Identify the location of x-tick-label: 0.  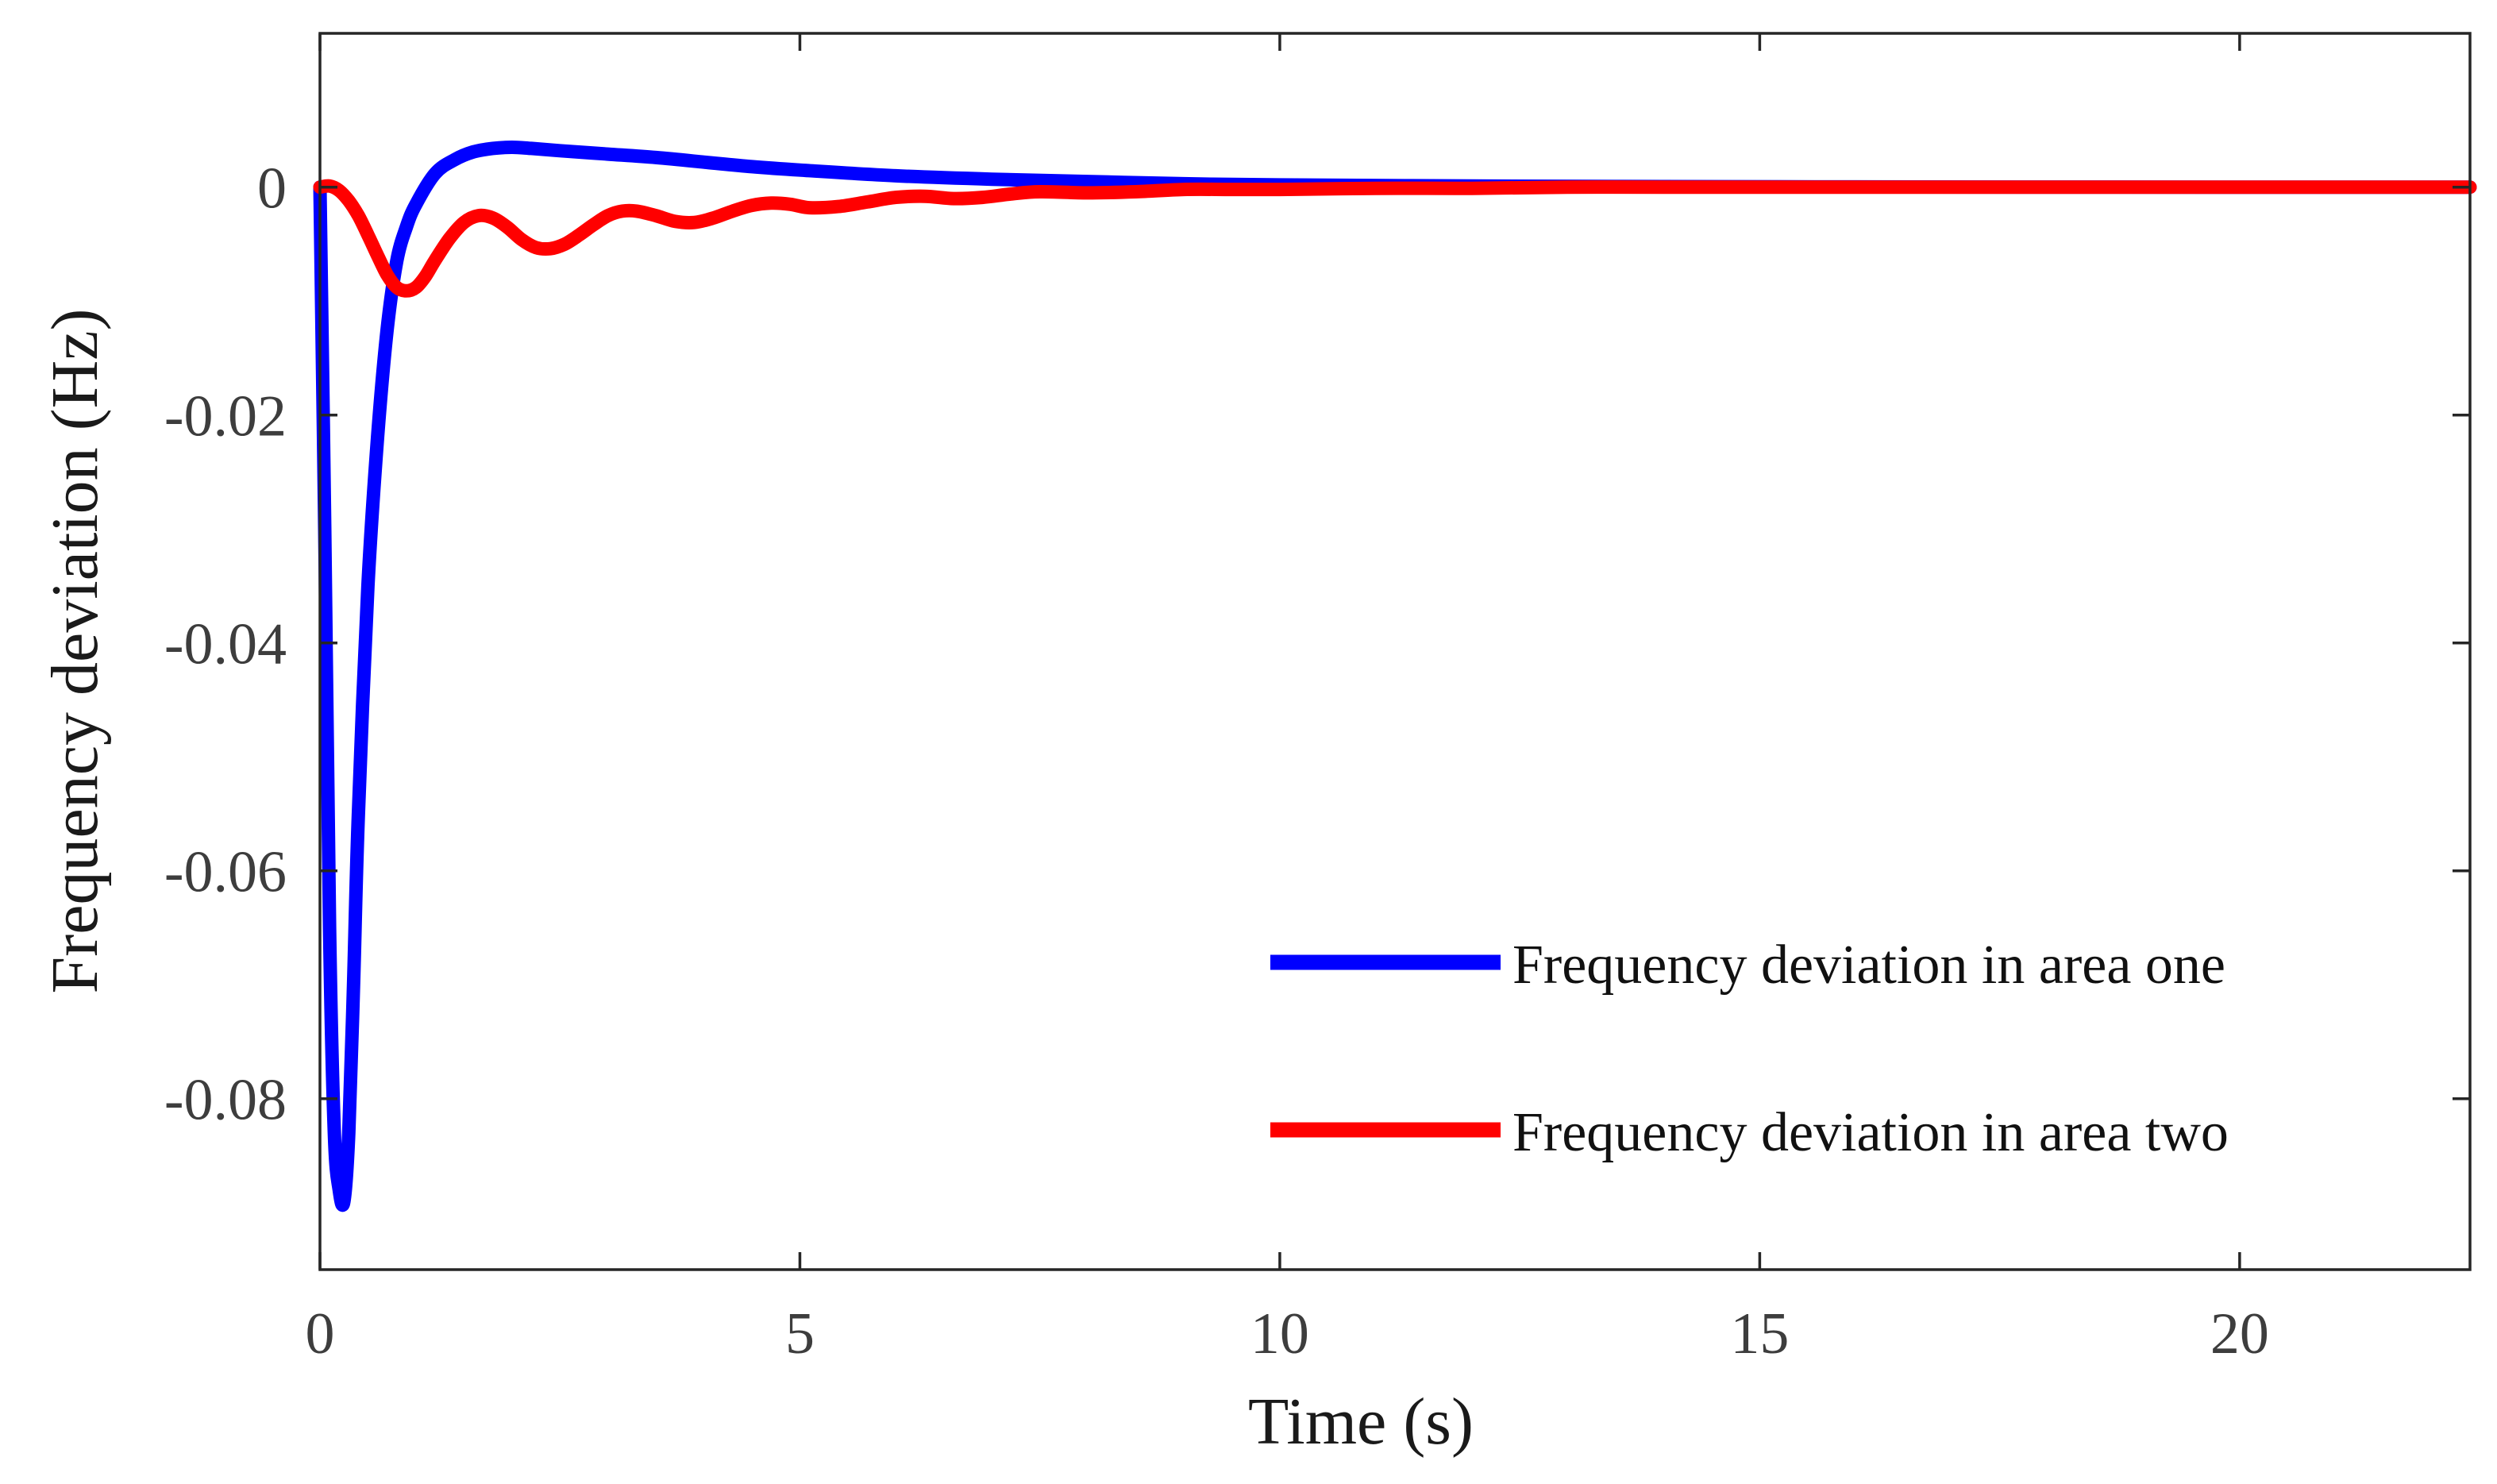
(321, 1334).